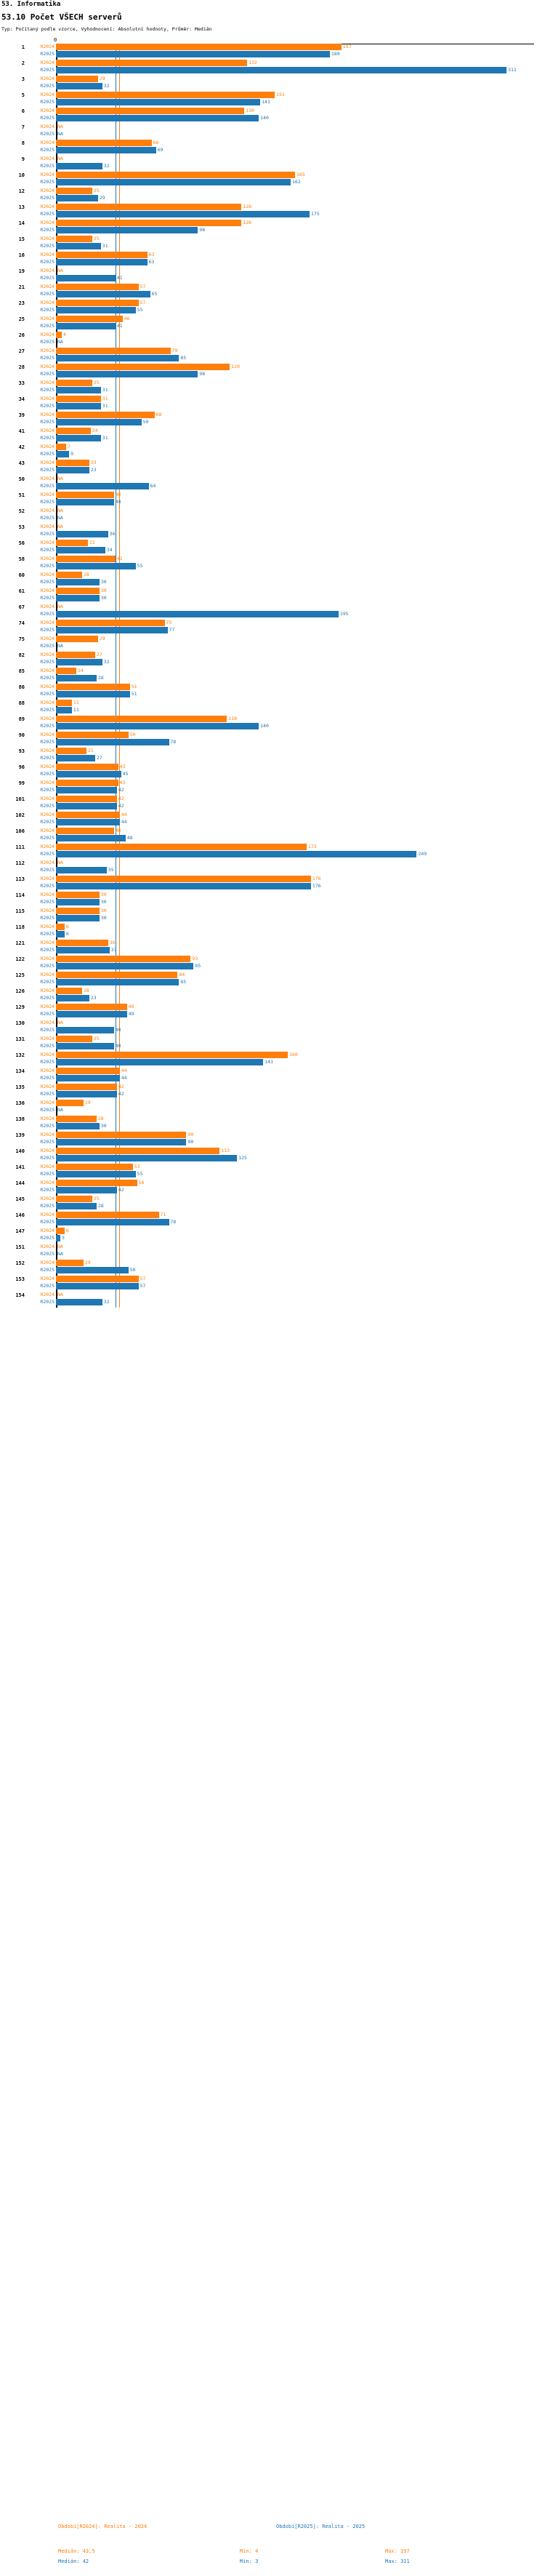 This screenshot has height=2576, width=545. Describe the element at coordinates (272, 582) in the screenshot. I see `bar-row: R2025 30` at that location.